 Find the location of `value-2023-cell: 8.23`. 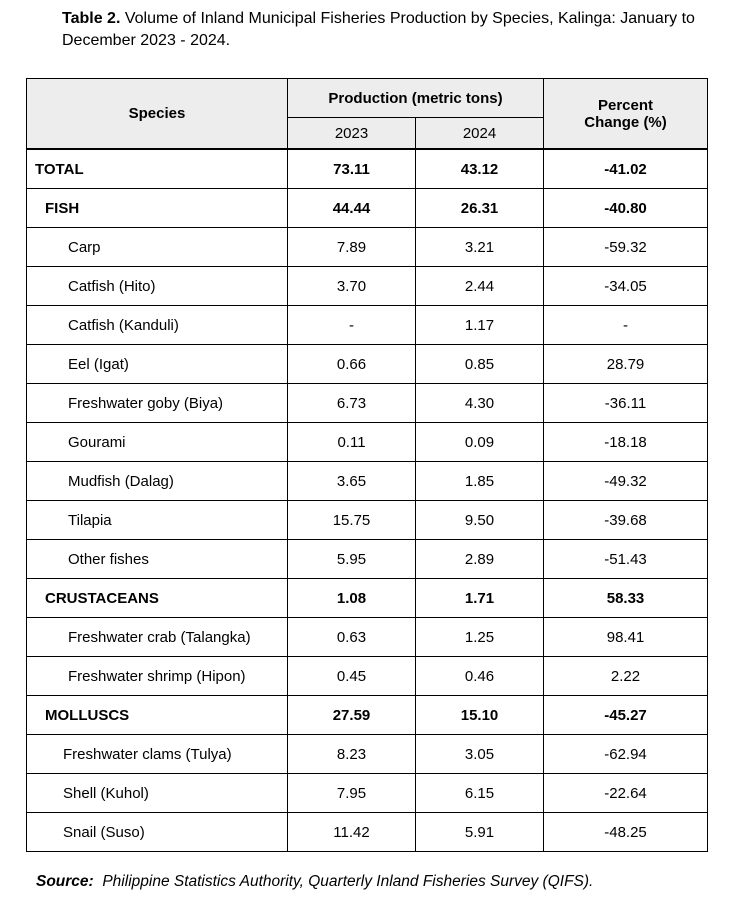

value-2023-cell: 8.23 is located at coordinates (351, 754).